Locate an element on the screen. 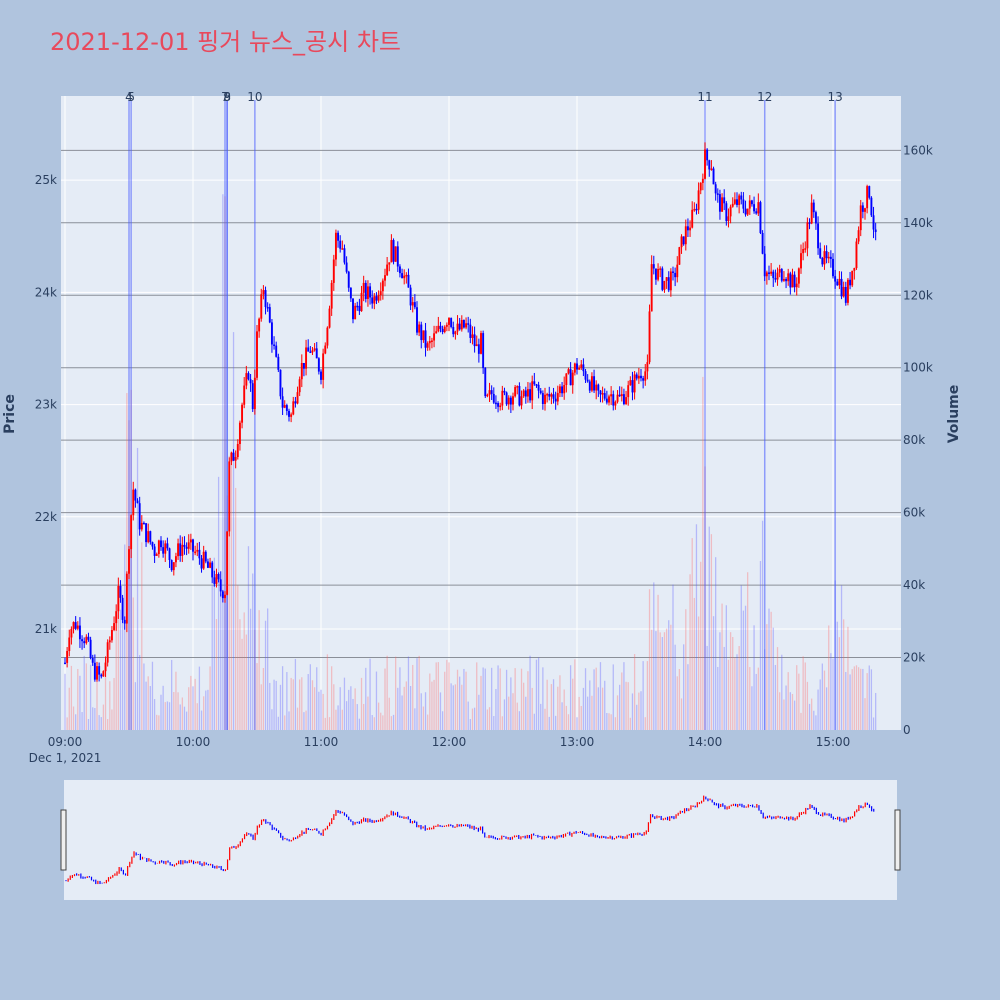  x-tick-label: 15:00 is located at coordinates (833, 742).